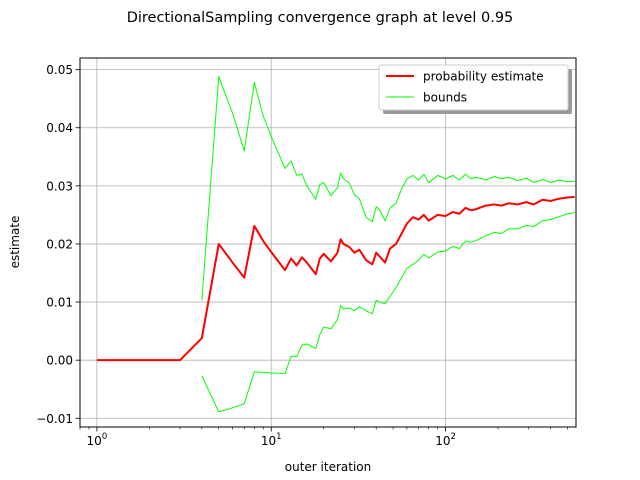  I want to click on y-tick-label: 0.05, so click(59, 70).